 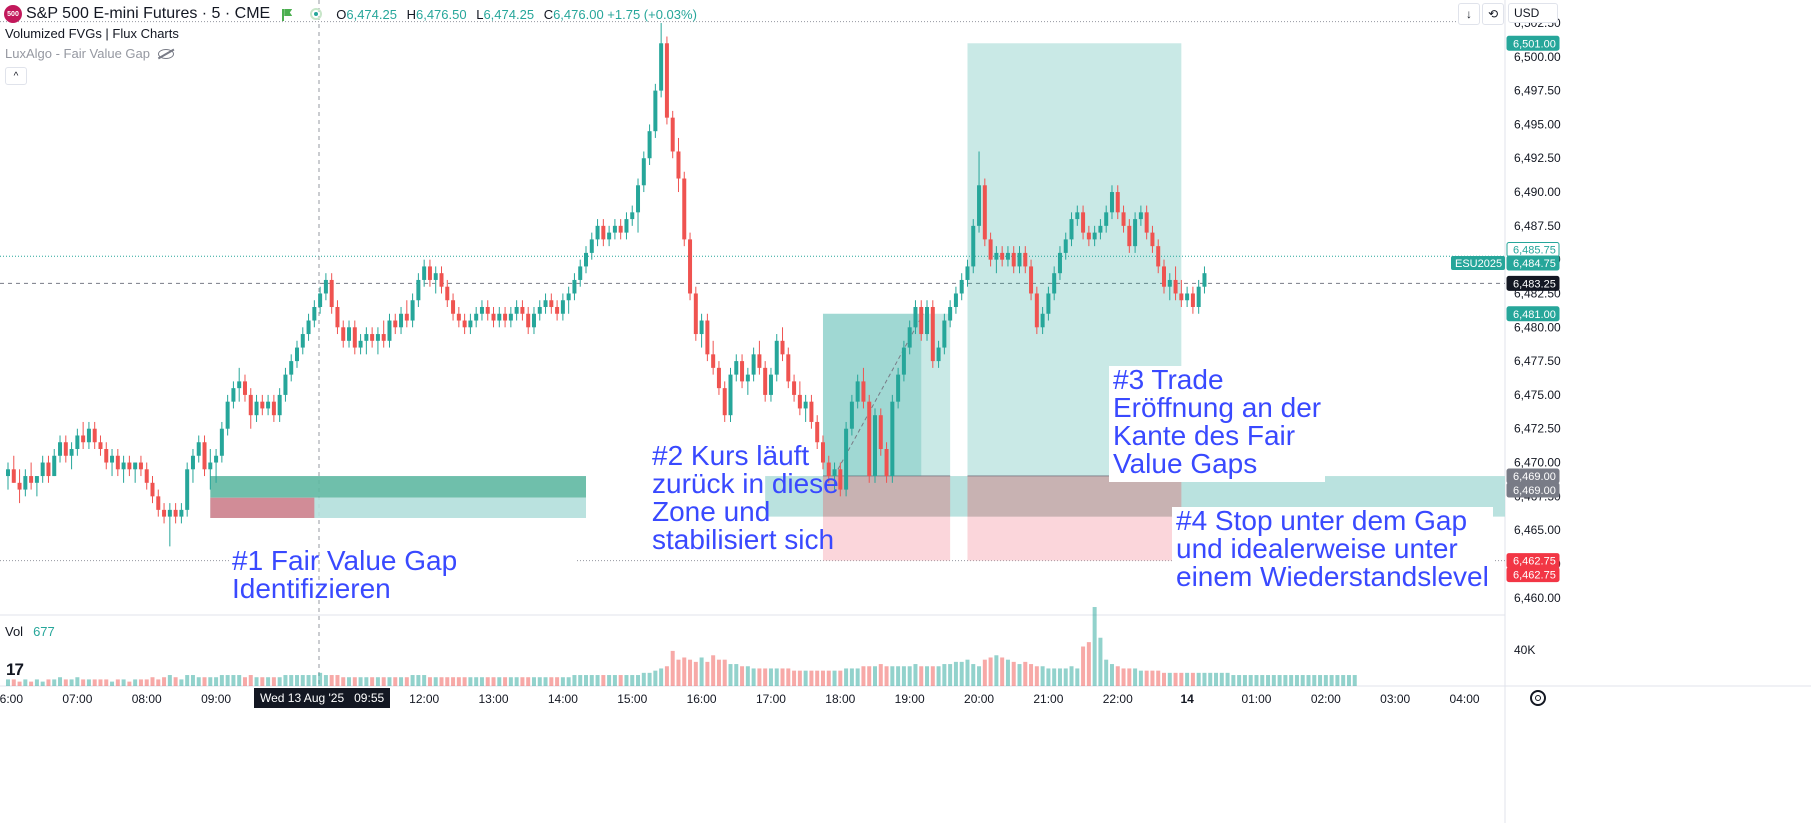 I want to click on volume-legend: Vol 677, so click(x=30, y=631).